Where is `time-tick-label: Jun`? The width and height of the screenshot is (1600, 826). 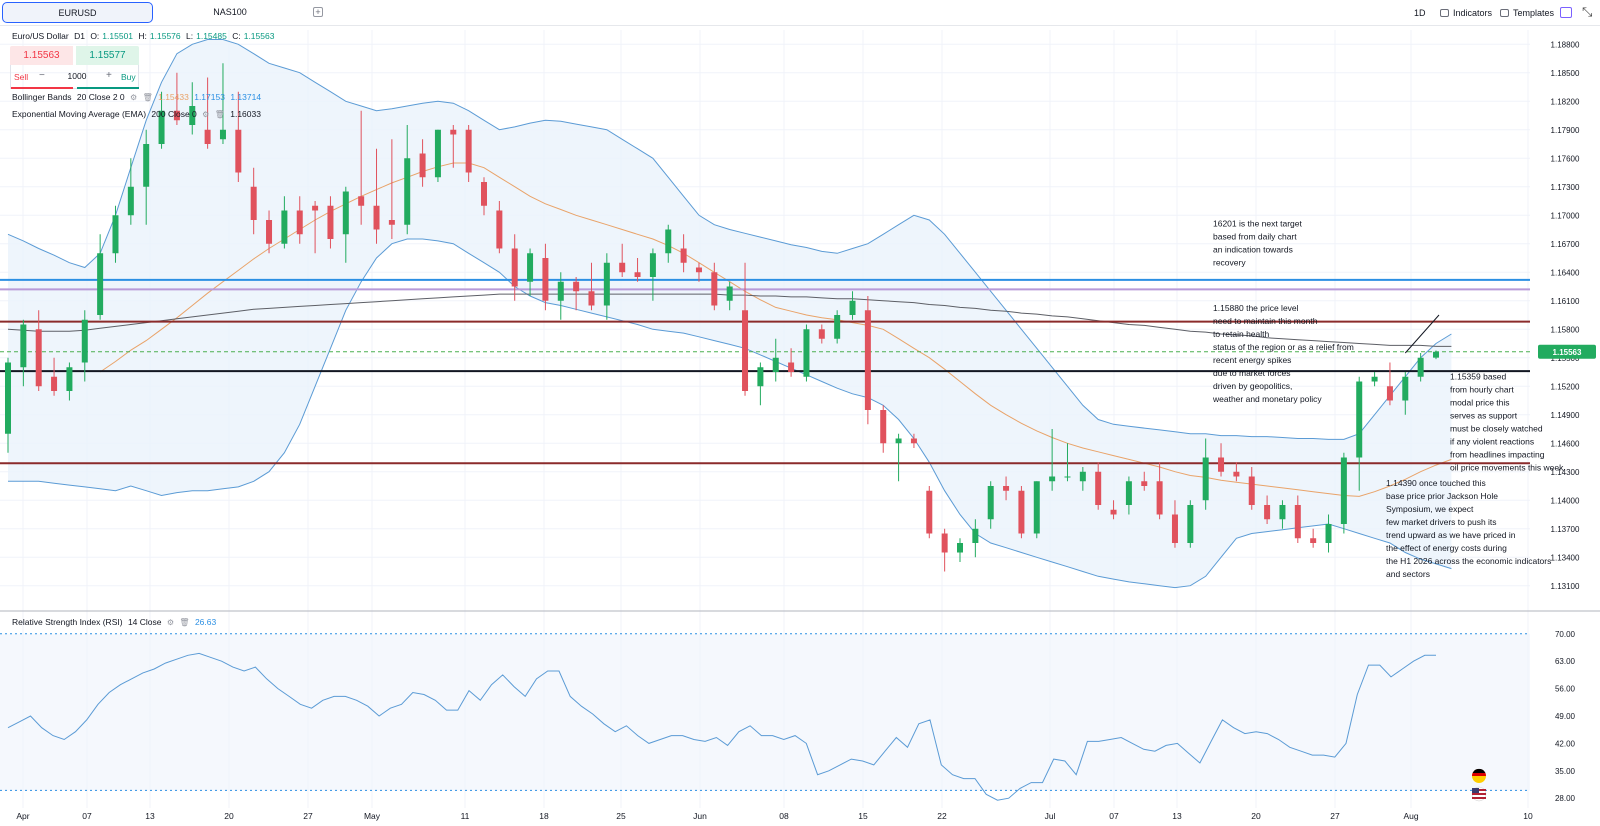 time-tick-label: Jun is located at coordinates (700, 816).